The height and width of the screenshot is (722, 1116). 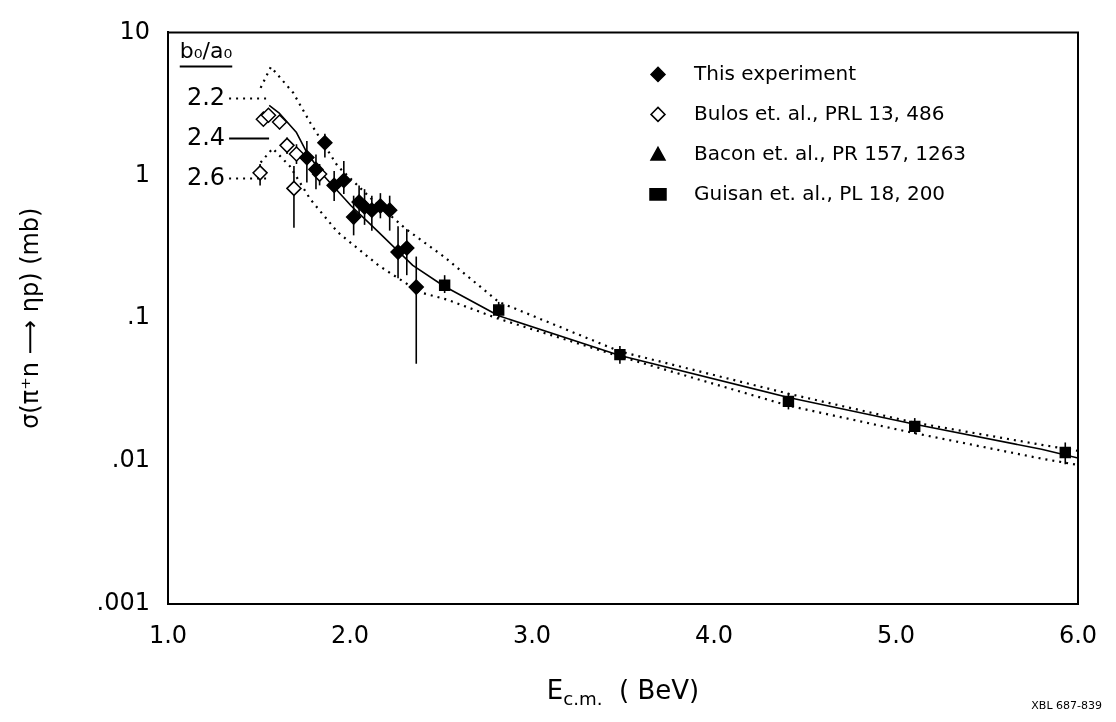 I want to click on legend-label: Bacon et. al., PR 157, 1263, so click(x=830, y=152).